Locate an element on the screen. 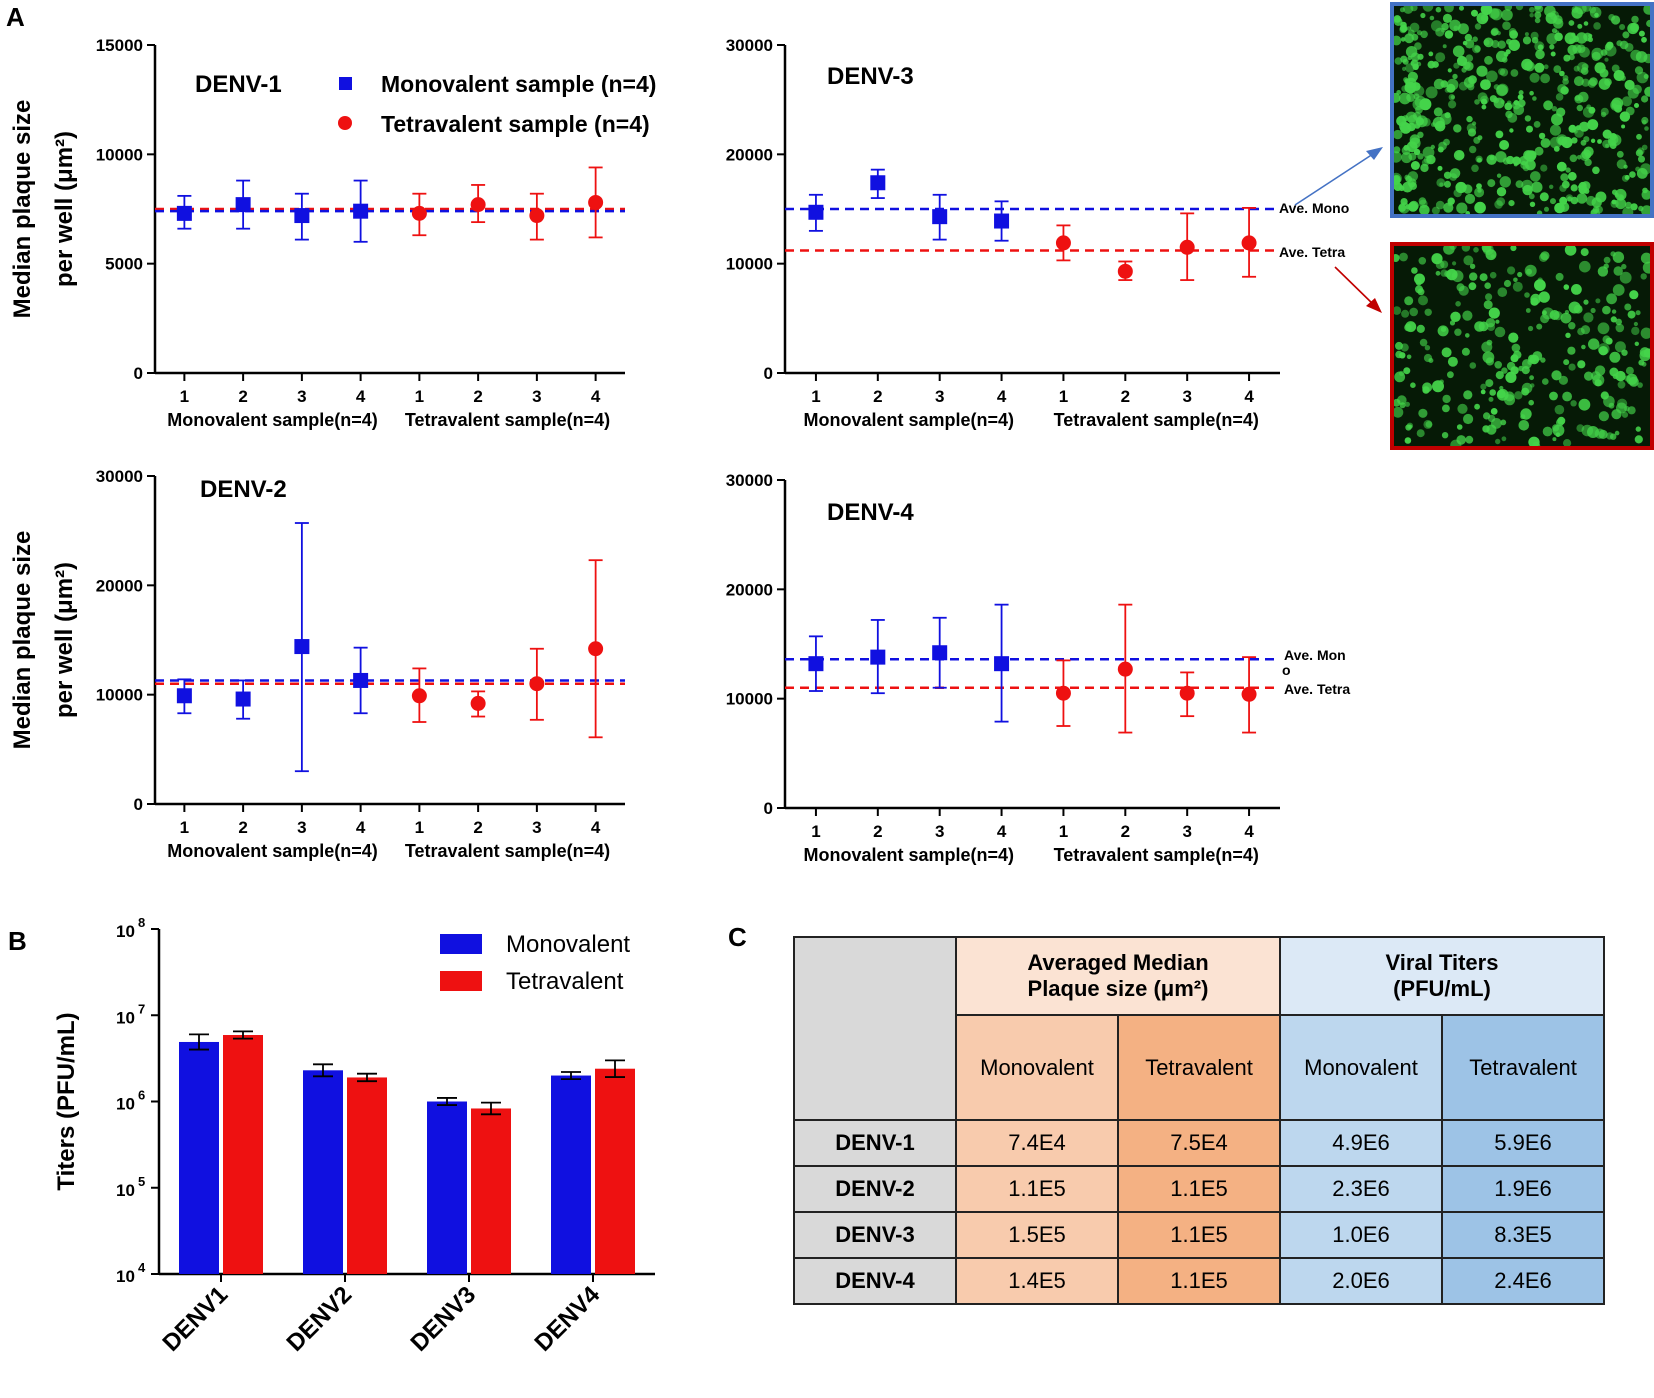 The height and width of the screenshot is (1398, 1654). row-label: DENV-3 is located at coordinates (875, 1235).